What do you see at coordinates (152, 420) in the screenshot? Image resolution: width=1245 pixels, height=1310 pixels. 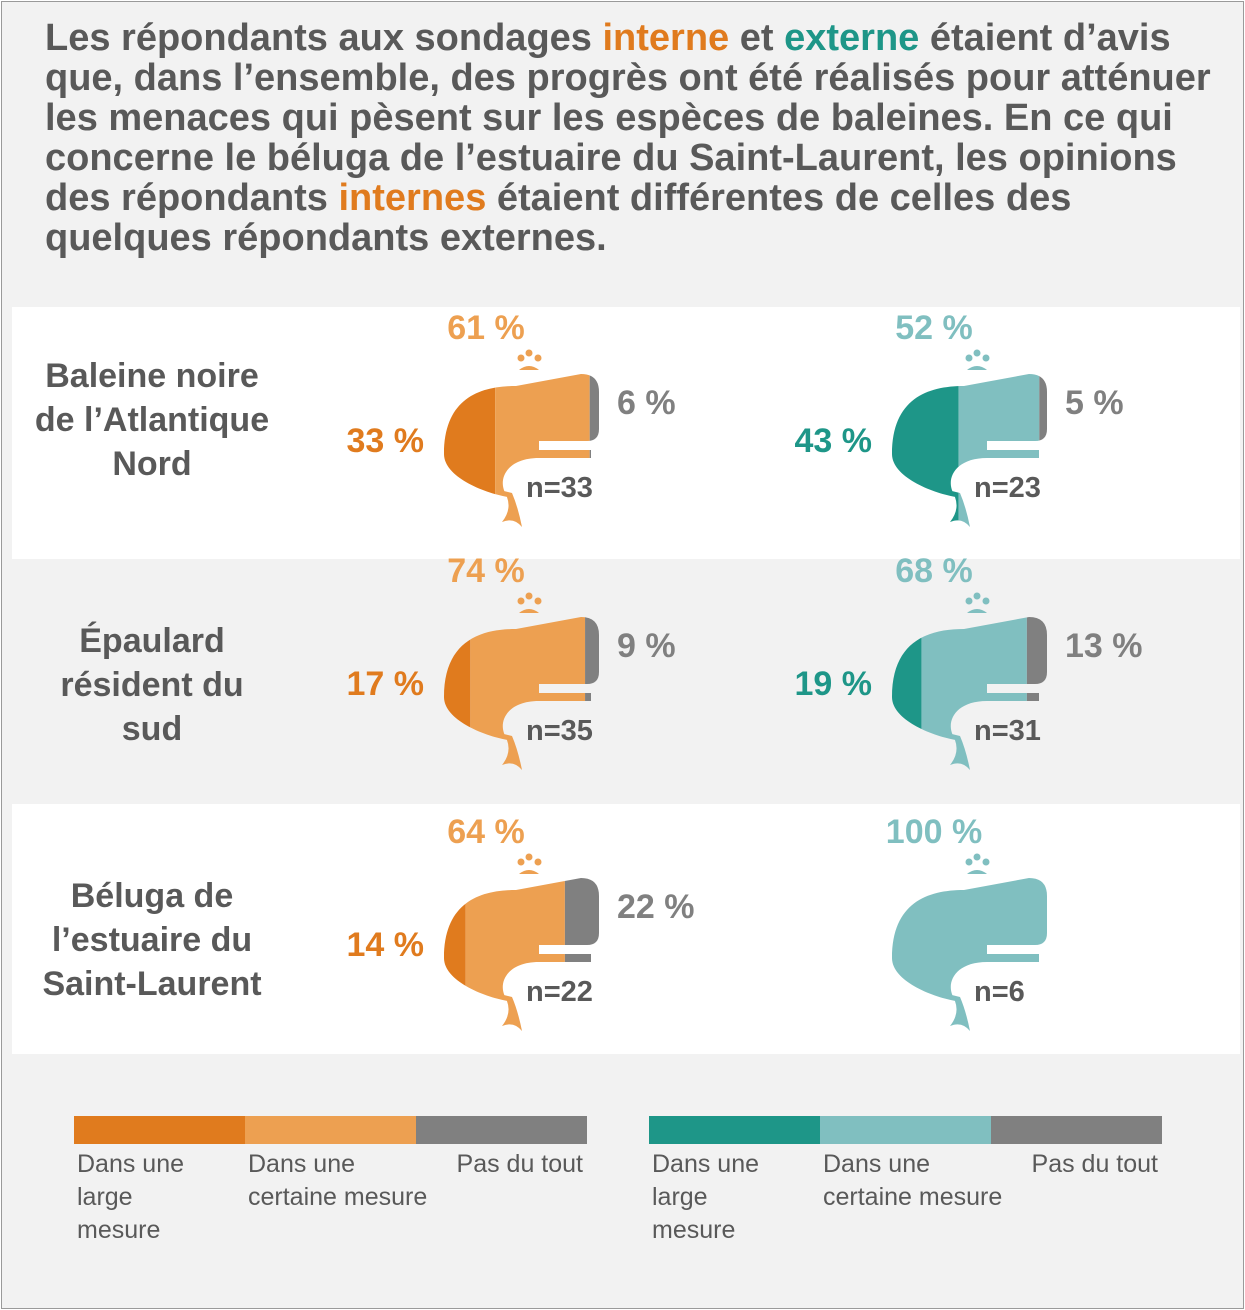 I see `row-label-right-whale: Baleine noire de l’Atlantique Nord` at bounding box center [152, 420].